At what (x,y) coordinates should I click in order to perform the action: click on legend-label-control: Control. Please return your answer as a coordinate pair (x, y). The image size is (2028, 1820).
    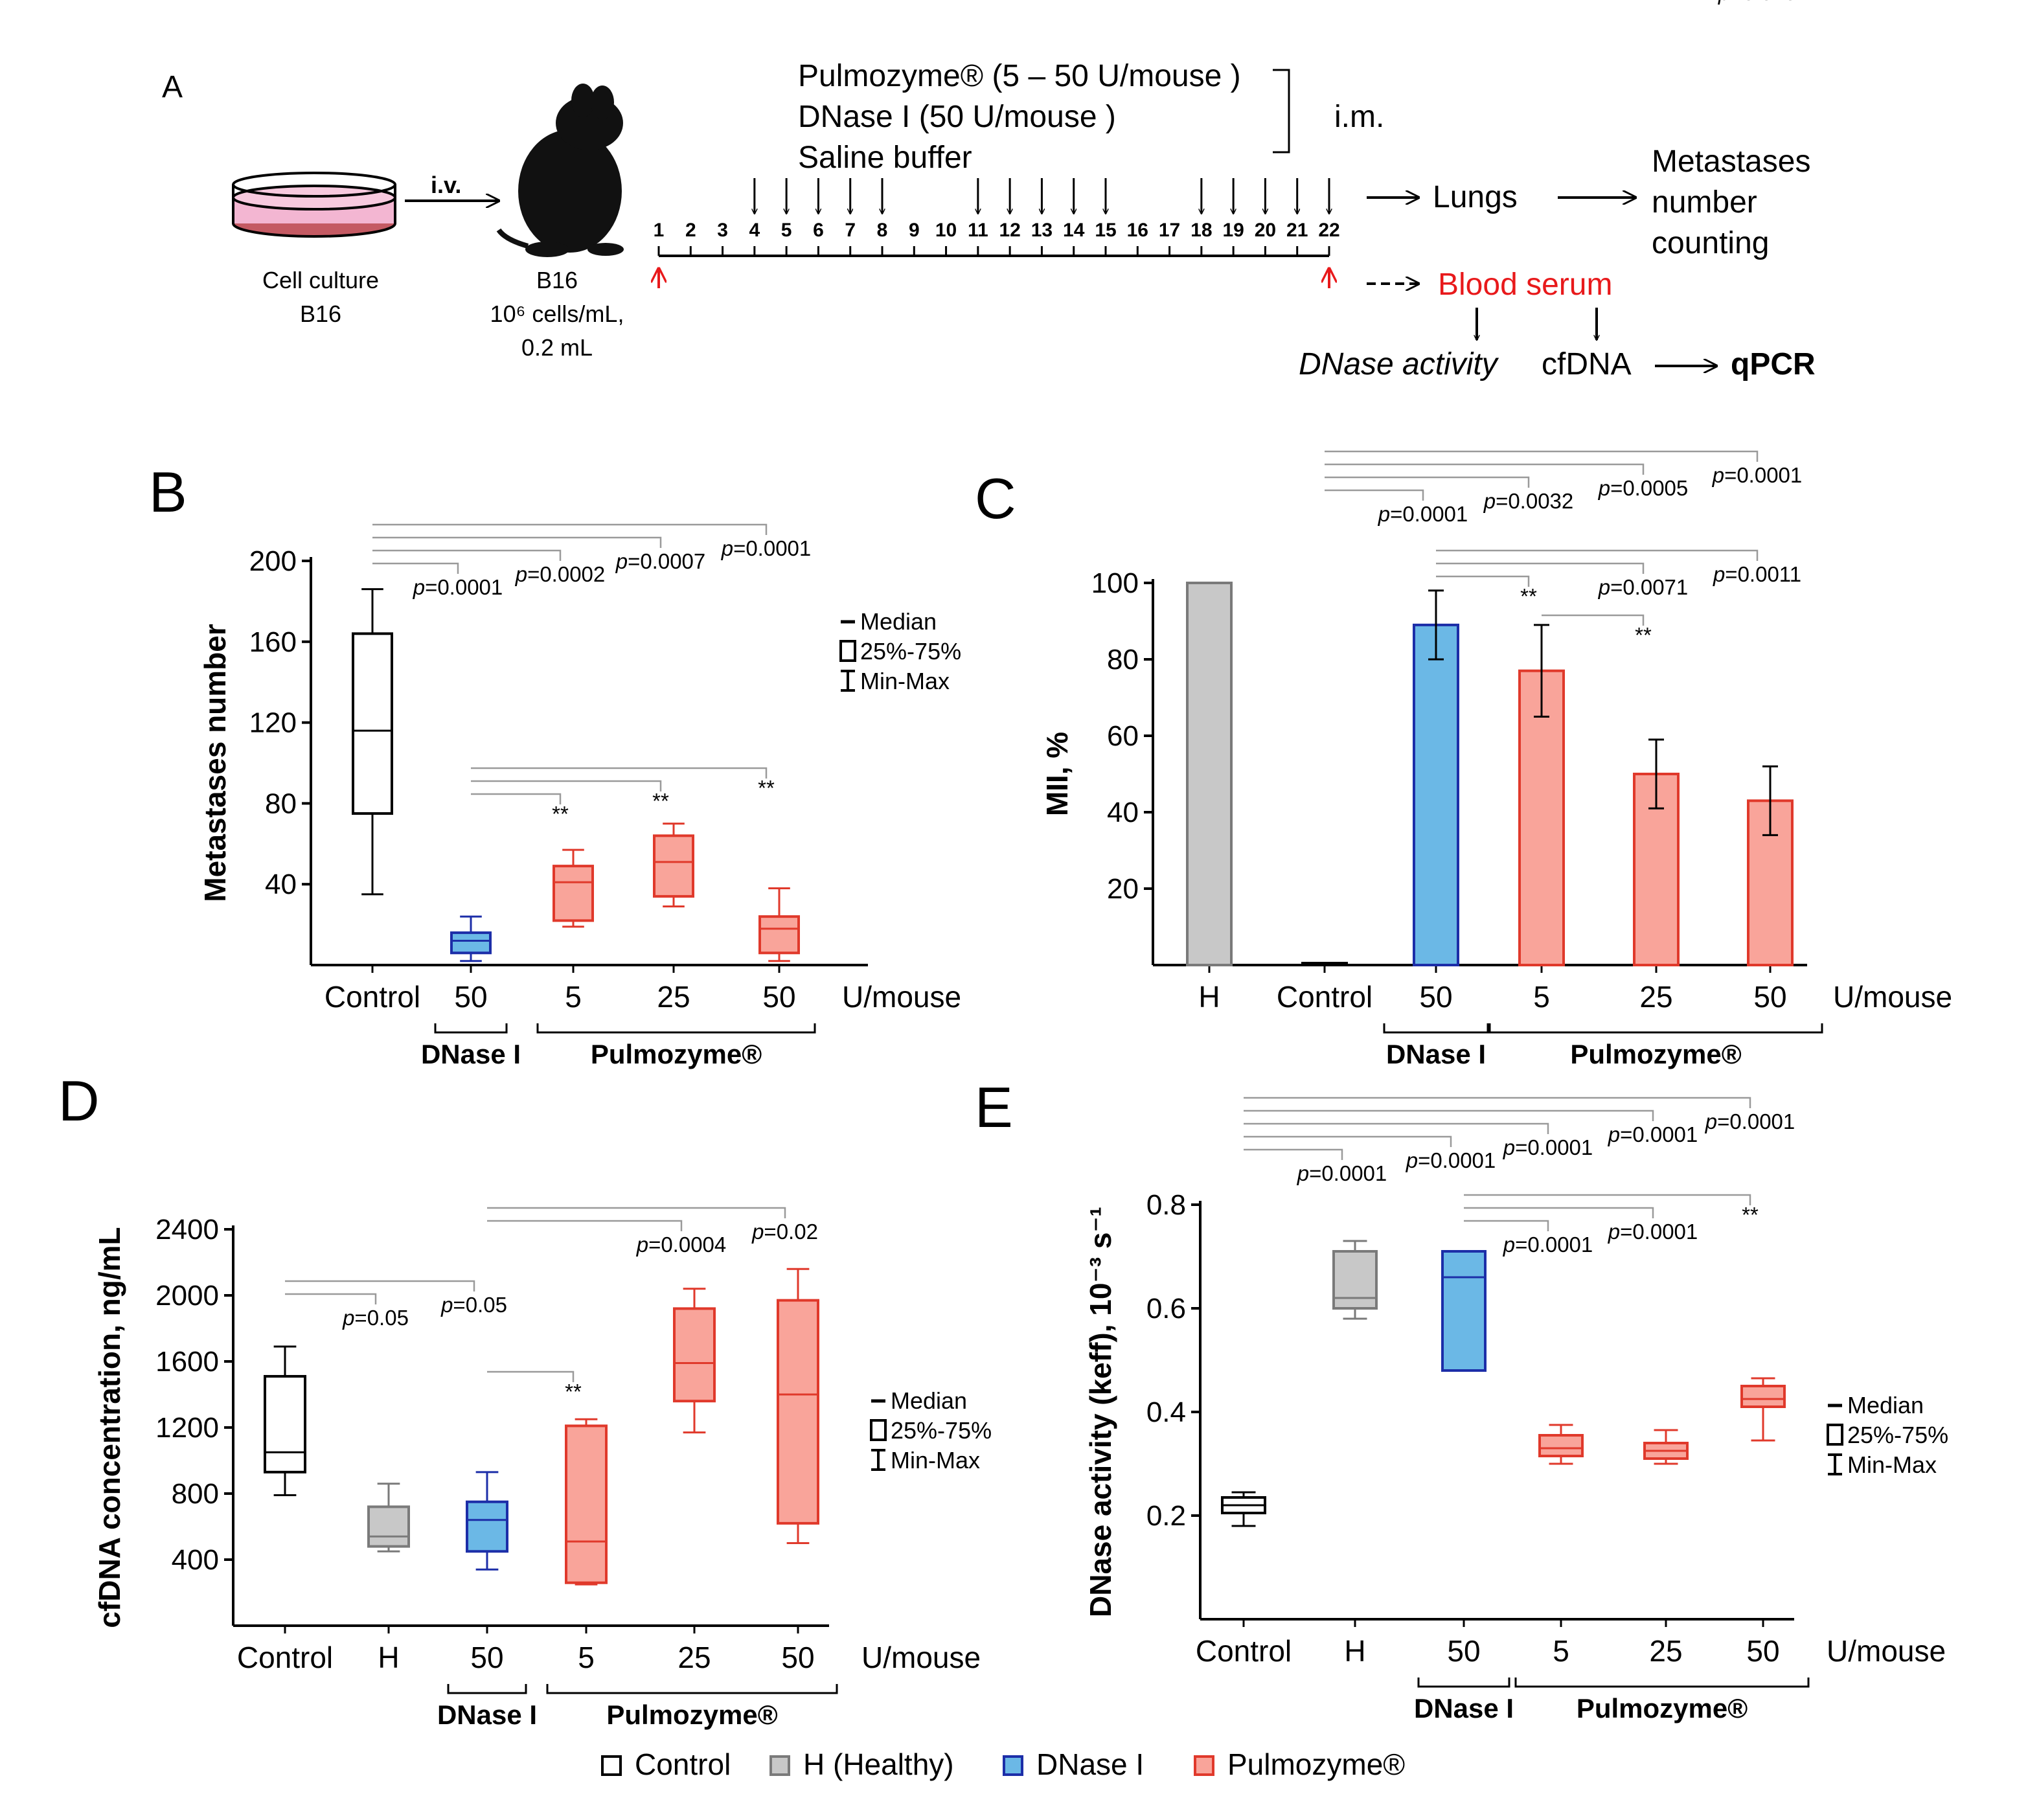
    Looking at the image, I should click on (683, 1764).